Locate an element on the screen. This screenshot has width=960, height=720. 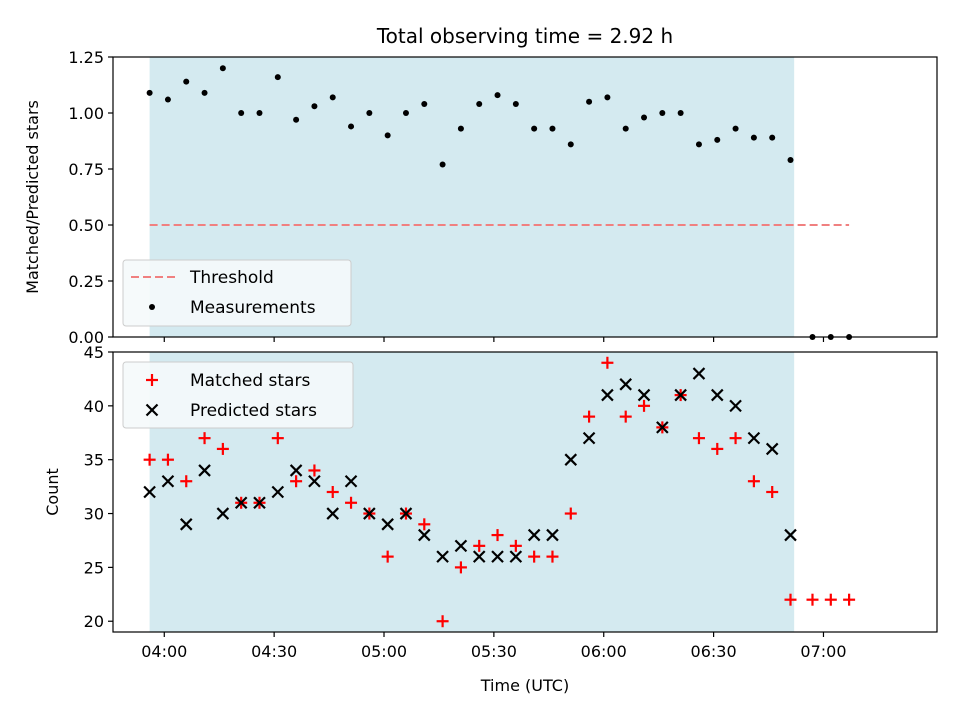
bottom-x-tick-label: 07:00 is located at coordinates (823, 651).